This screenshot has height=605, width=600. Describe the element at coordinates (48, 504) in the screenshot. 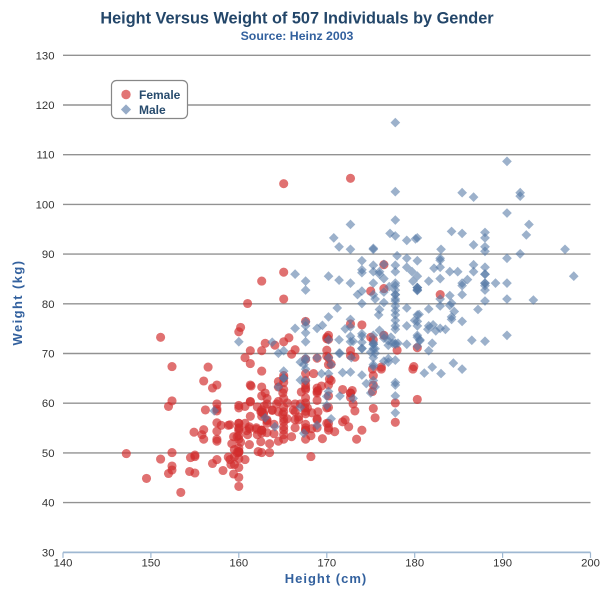

I see `svg-text: 40` at that location.